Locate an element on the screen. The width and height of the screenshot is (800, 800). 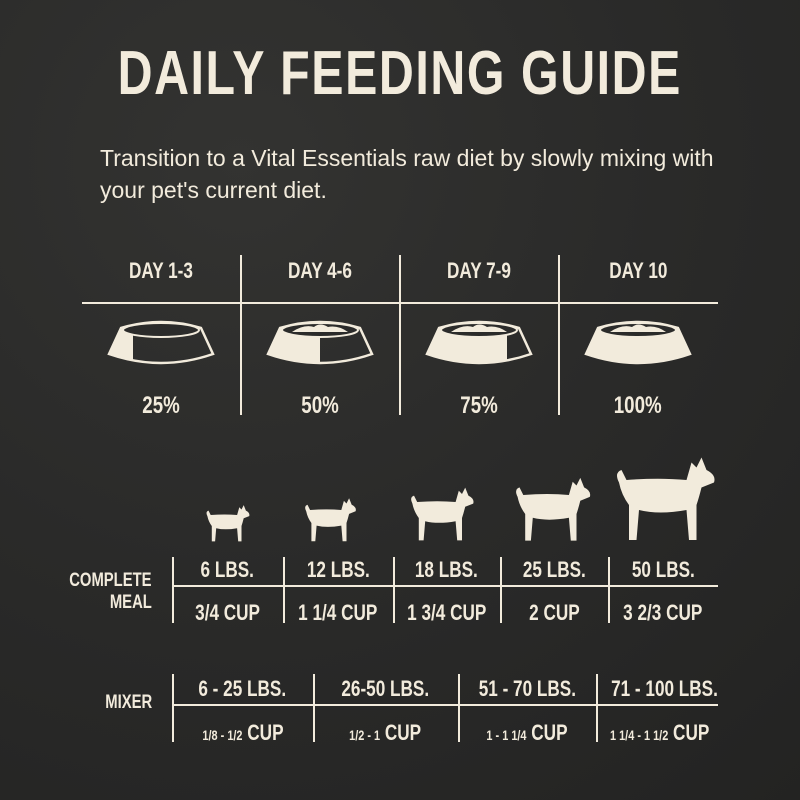
amount-cell: 1 - 1 1/4 CUP is located at coordinates (527, 732).